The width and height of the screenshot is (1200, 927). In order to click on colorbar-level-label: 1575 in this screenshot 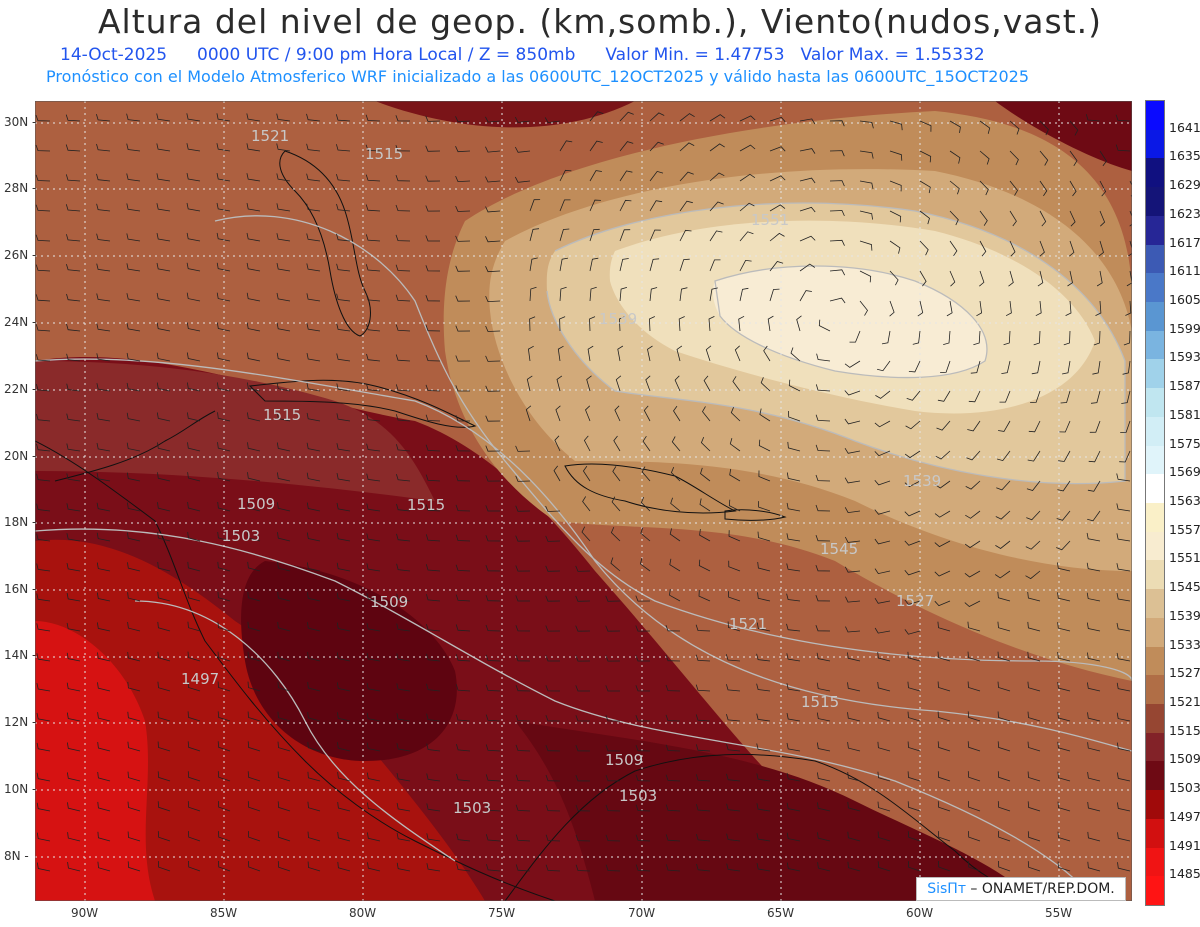, I will do `click(1184, 443)`.